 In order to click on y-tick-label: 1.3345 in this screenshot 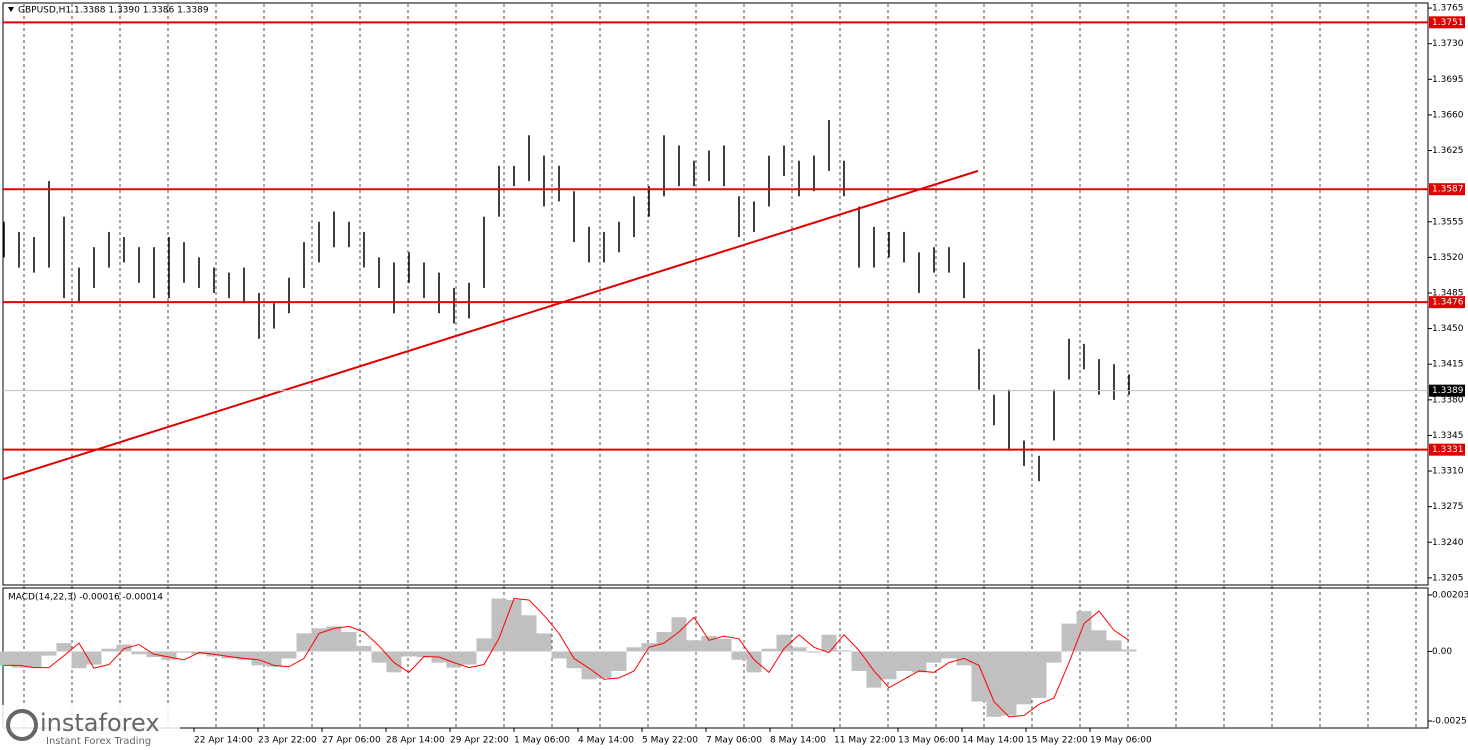, I will do `click(1448, 436)`.